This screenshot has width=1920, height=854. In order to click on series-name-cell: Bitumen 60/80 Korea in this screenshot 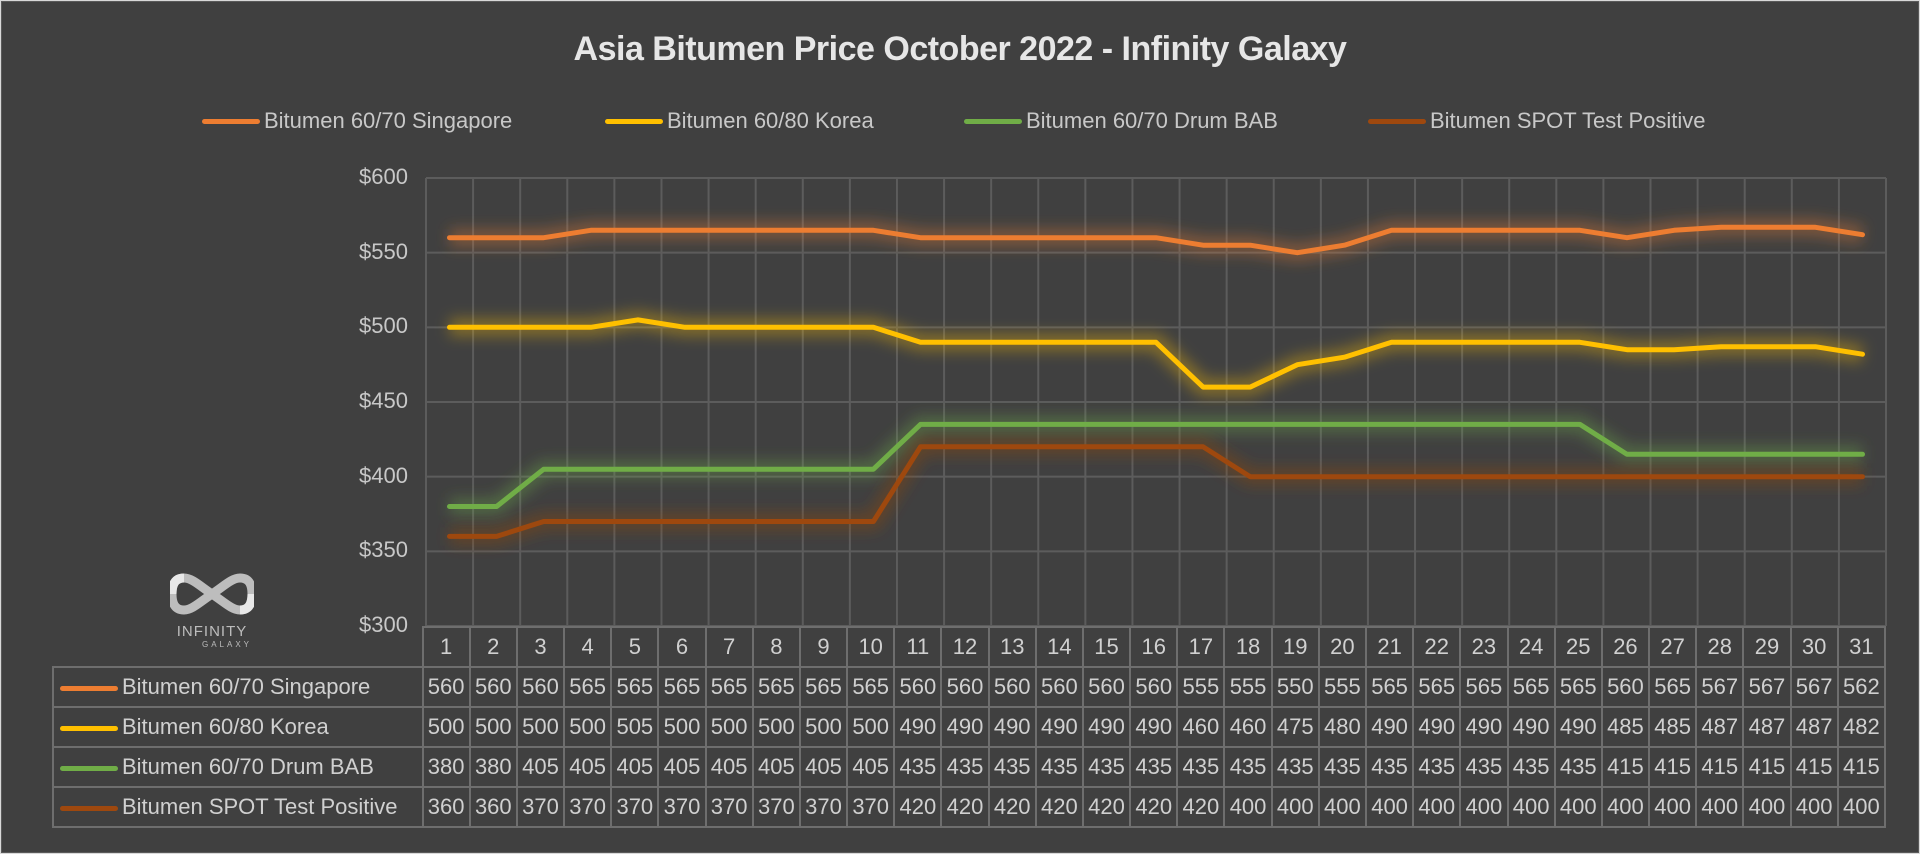, I will do `click(238, 727)`.